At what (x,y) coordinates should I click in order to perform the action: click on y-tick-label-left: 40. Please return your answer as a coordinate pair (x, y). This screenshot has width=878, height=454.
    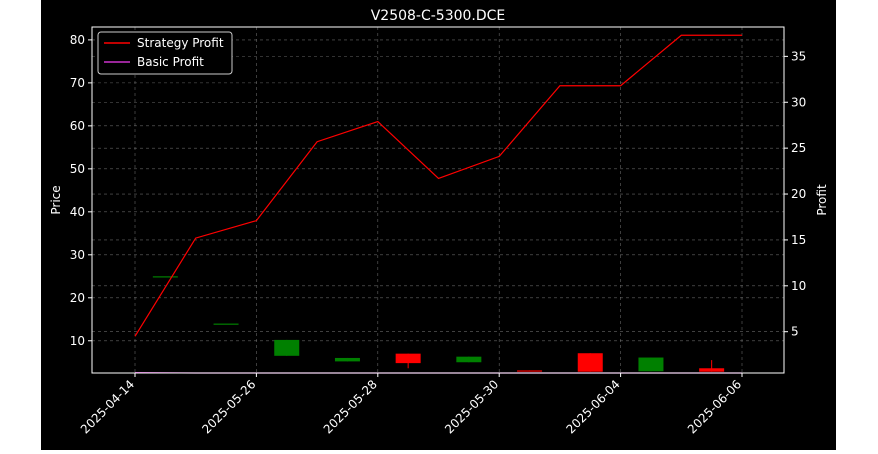
    Looking at the image, I should click on (77, 212).